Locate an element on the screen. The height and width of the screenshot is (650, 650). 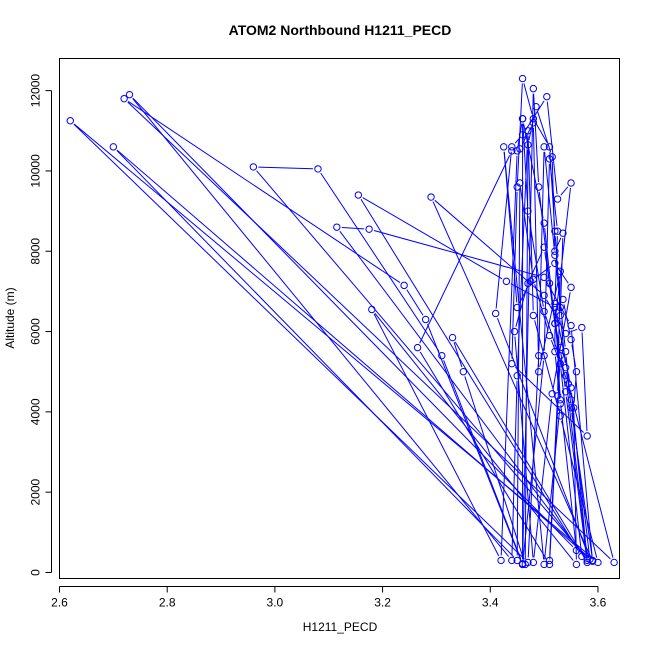
y-tick-label: 8000 is located at coordinates (36, 251).